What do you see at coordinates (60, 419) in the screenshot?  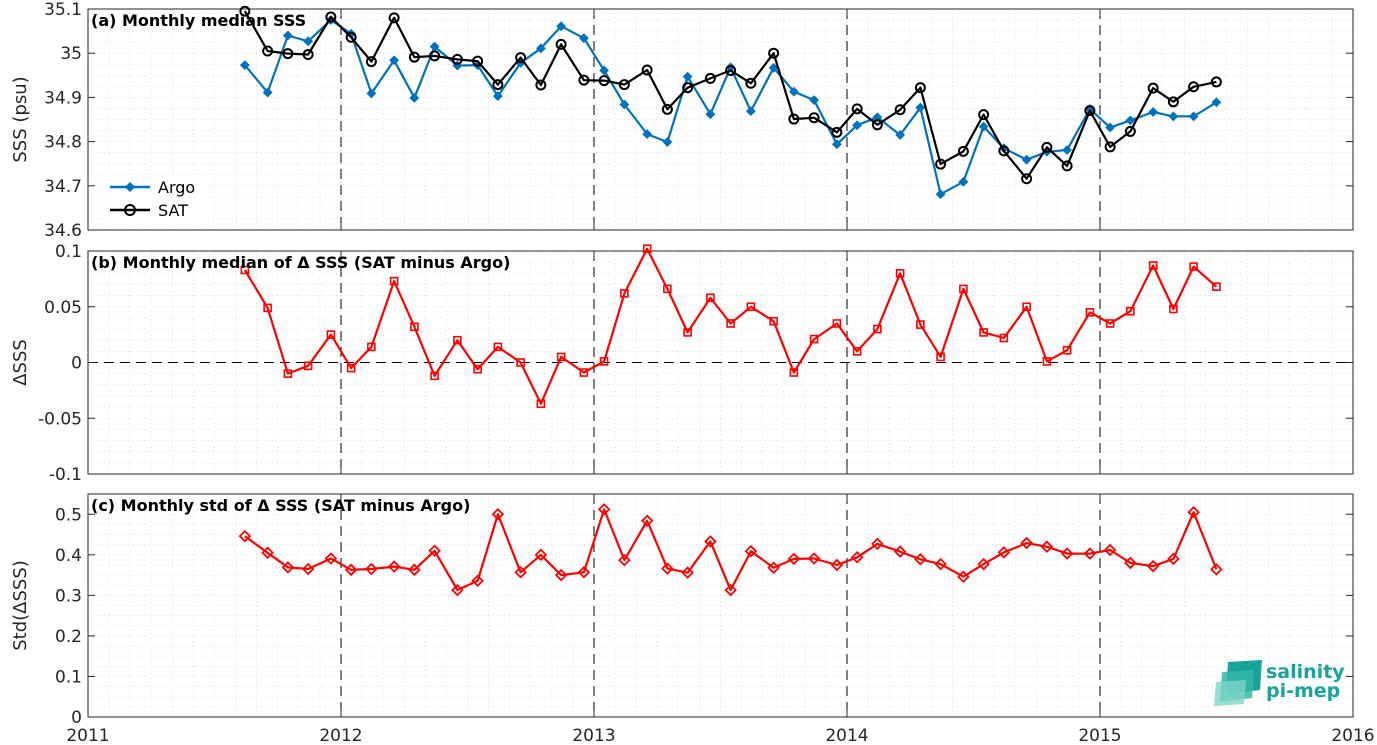 I see `y-tick-label: -0.05` at bounding box center [60, 419].